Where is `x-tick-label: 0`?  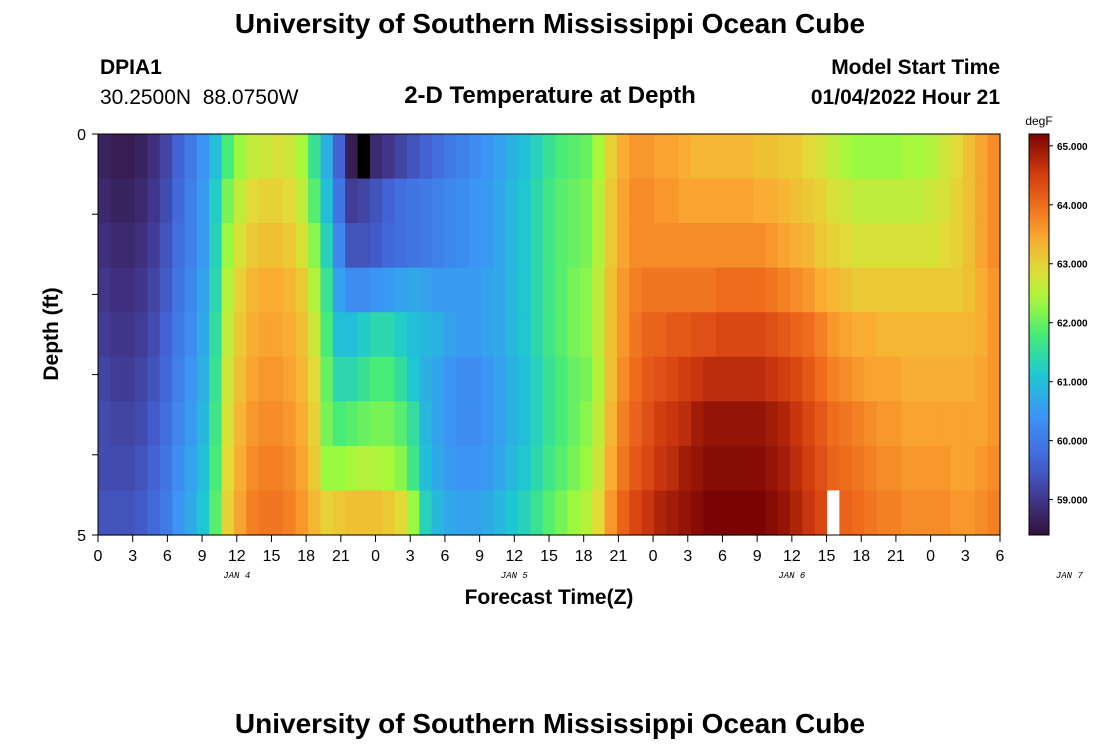 x-tick-label: 0 is located at coordinates (375, 556).